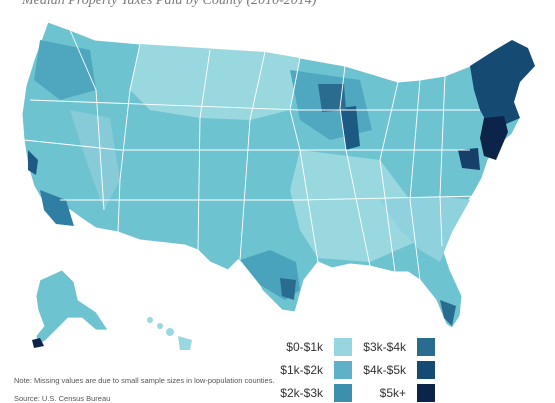 This screenshot has width=555, height=403. I want to click on legend-label: $3k-$4k, so click(384, 347).